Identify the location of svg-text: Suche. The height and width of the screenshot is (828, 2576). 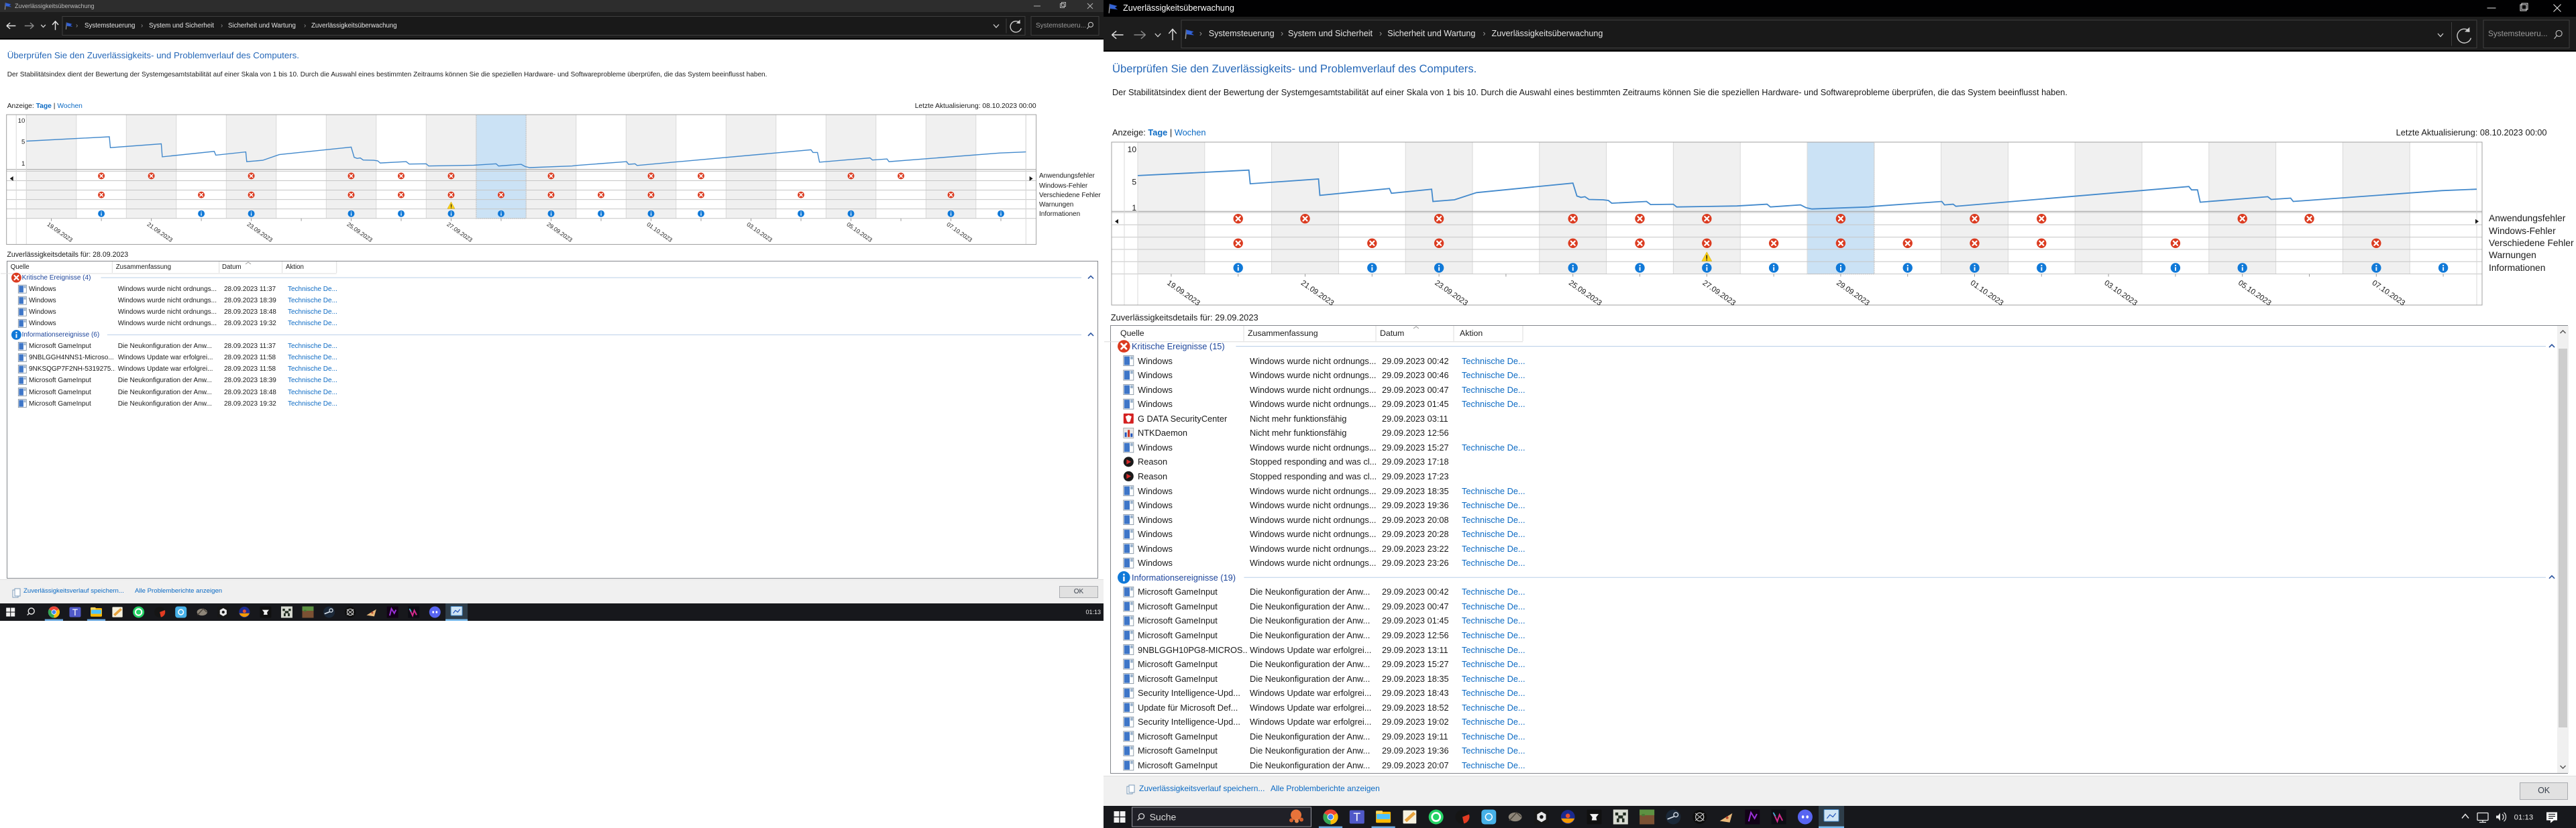
(1163, 817).